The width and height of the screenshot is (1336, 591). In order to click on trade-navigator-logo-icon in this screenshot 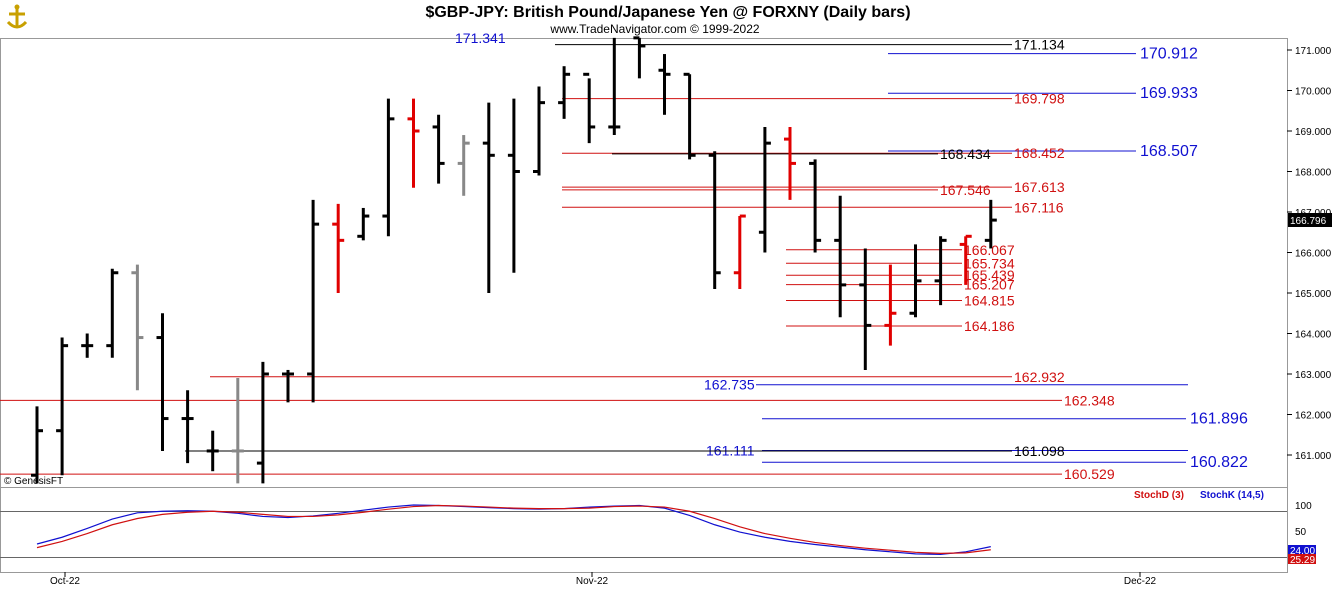, I will do `click(17, 18)`.